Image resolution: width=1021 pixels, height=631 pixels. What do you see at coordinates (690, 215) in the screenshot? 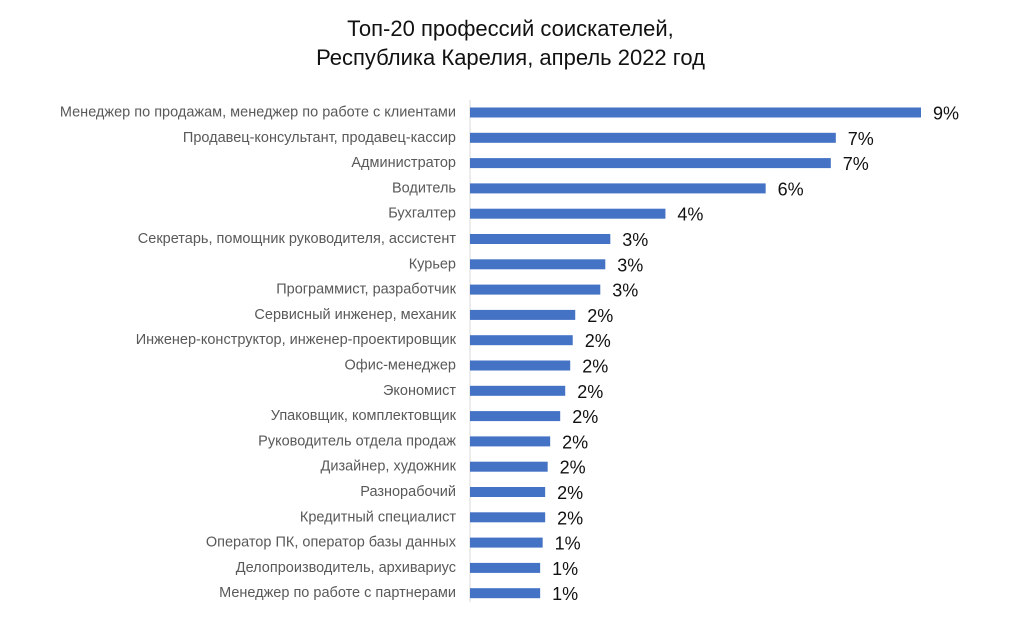
I see `data-label: 4%` at bounding box center [690, 215].